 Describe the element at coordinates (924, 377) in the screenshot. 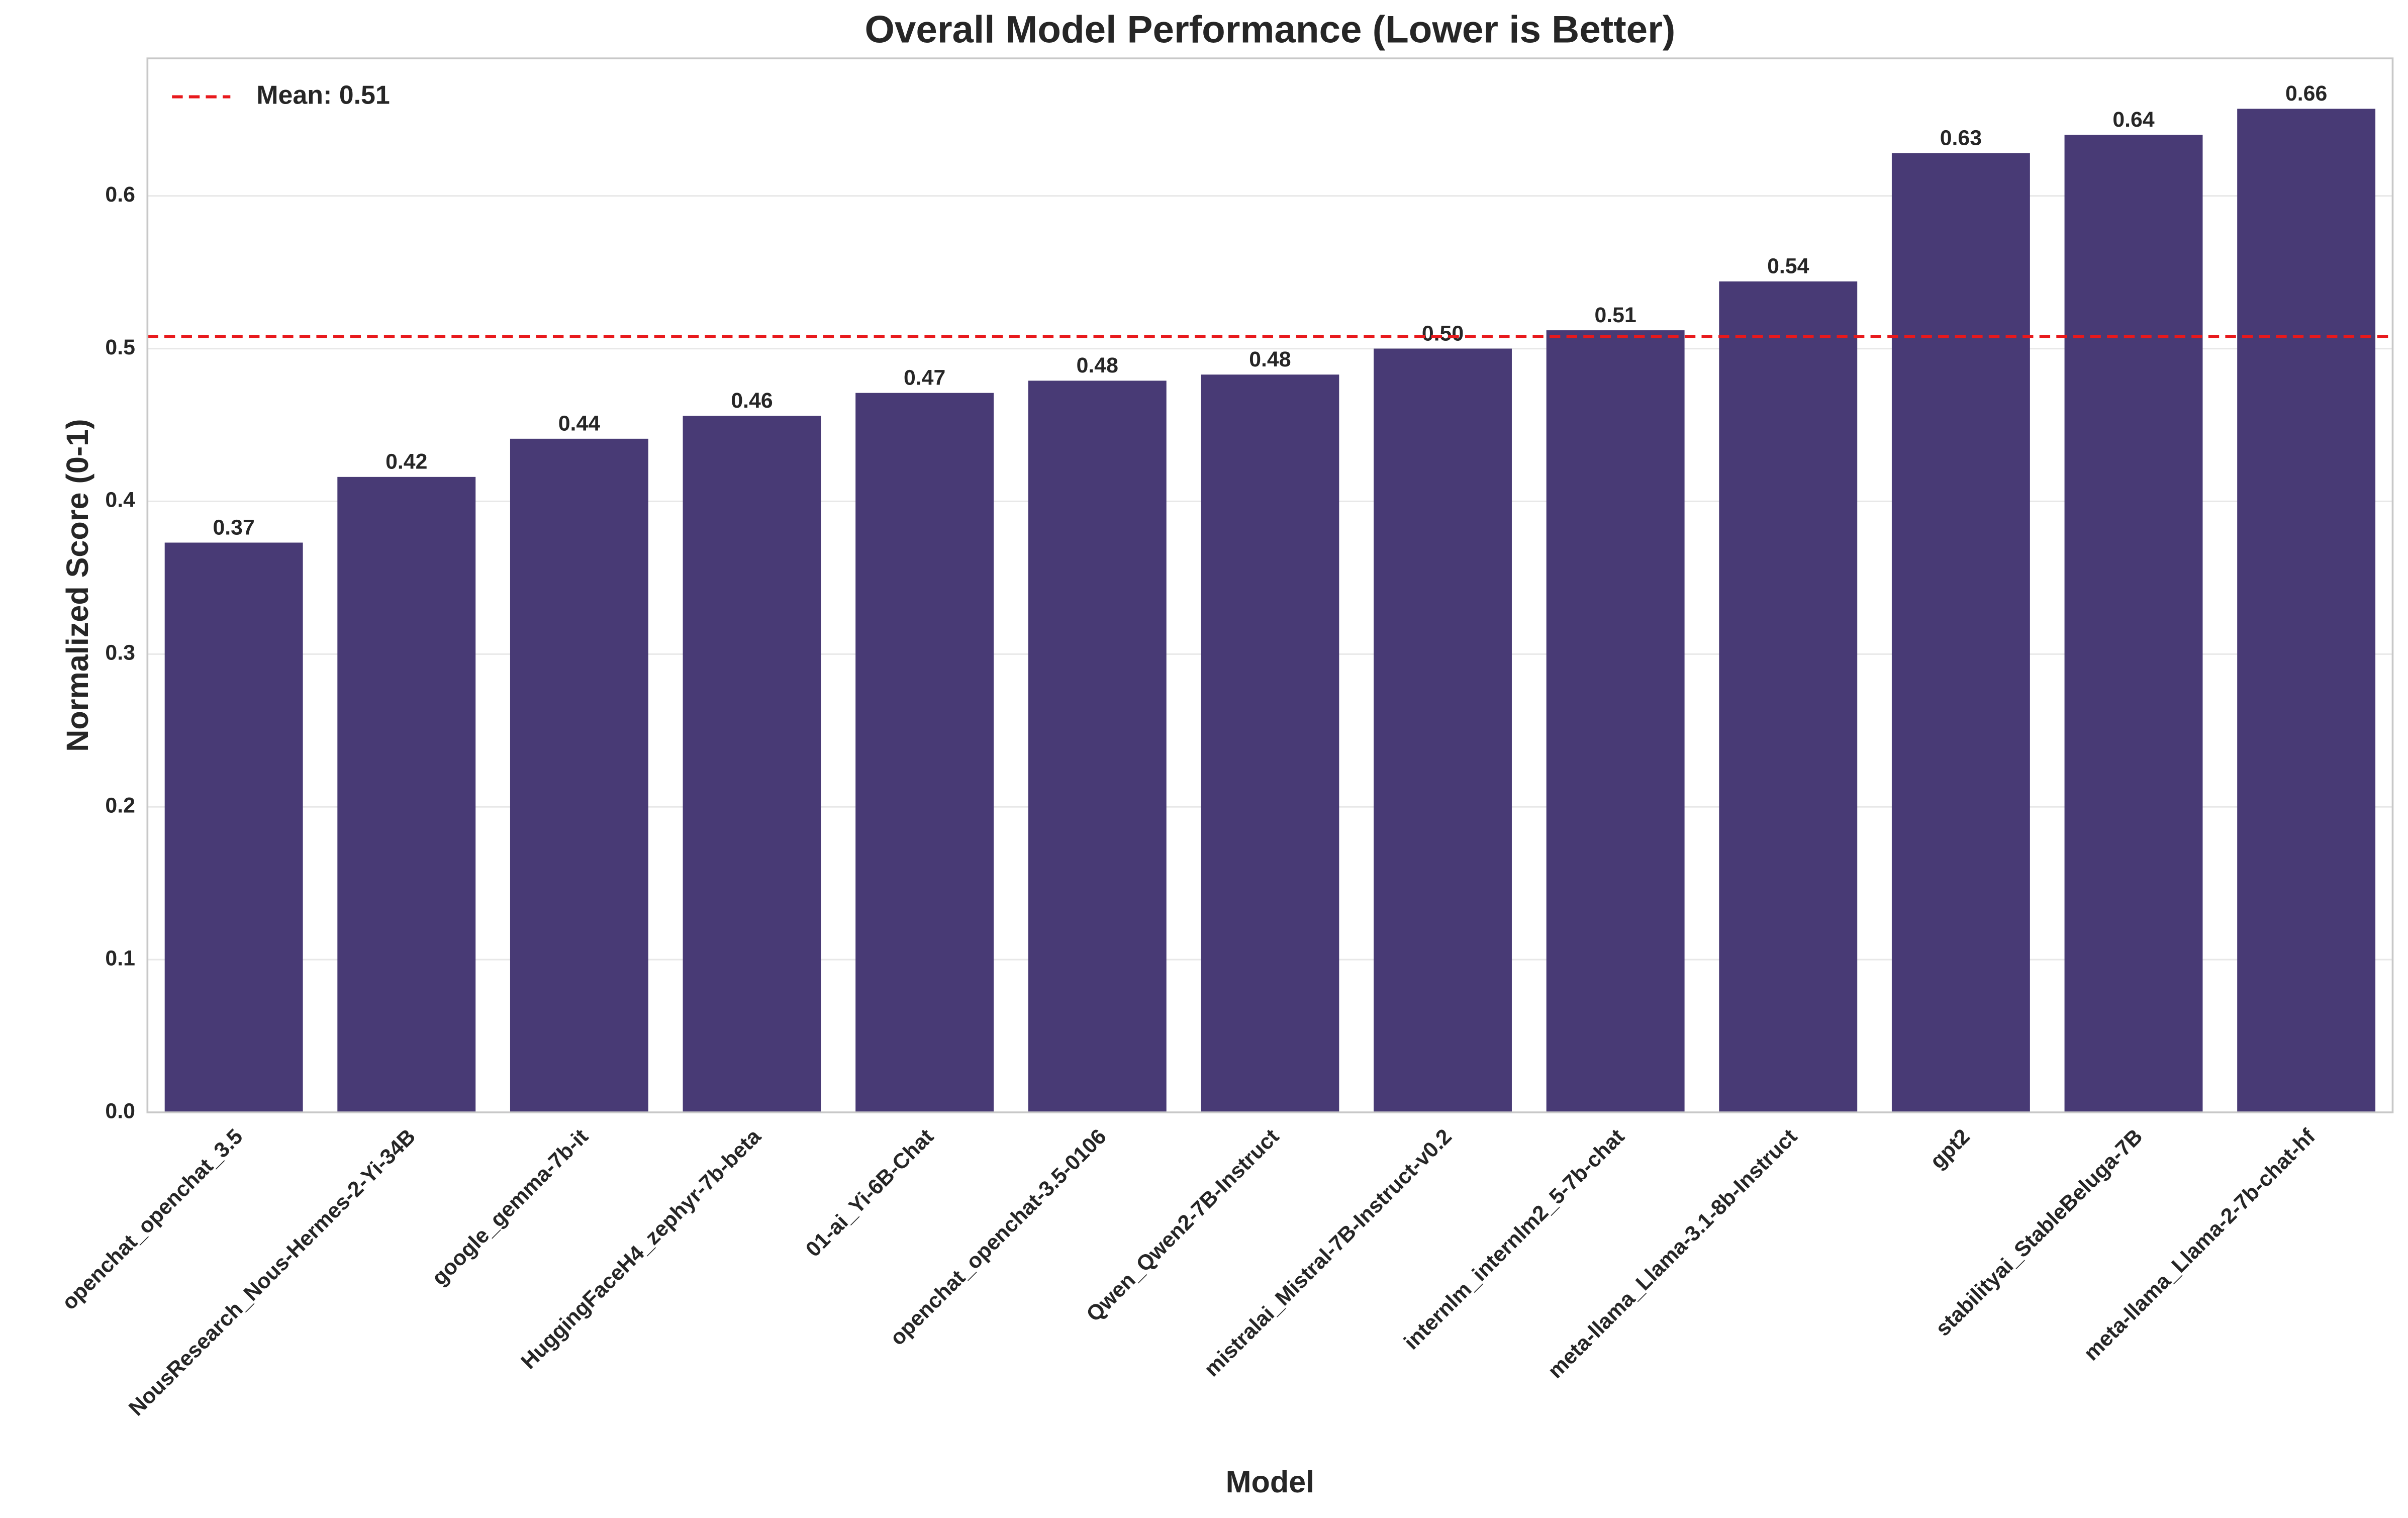

I see `value-label: 0.47` at that location.